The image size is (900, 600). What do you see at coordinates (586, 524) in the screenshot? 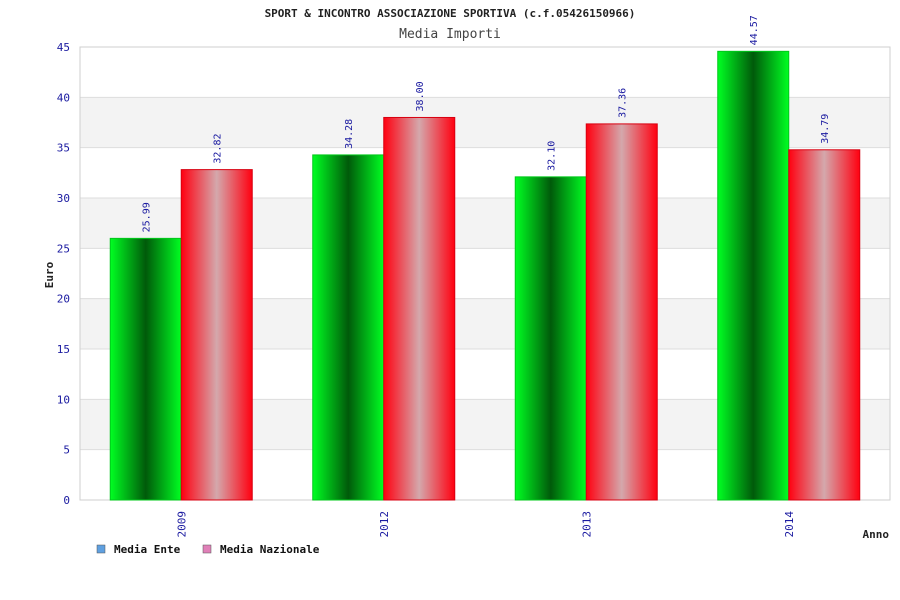
I see `x-tick-label: 2013` at bounding box center [586, 524].